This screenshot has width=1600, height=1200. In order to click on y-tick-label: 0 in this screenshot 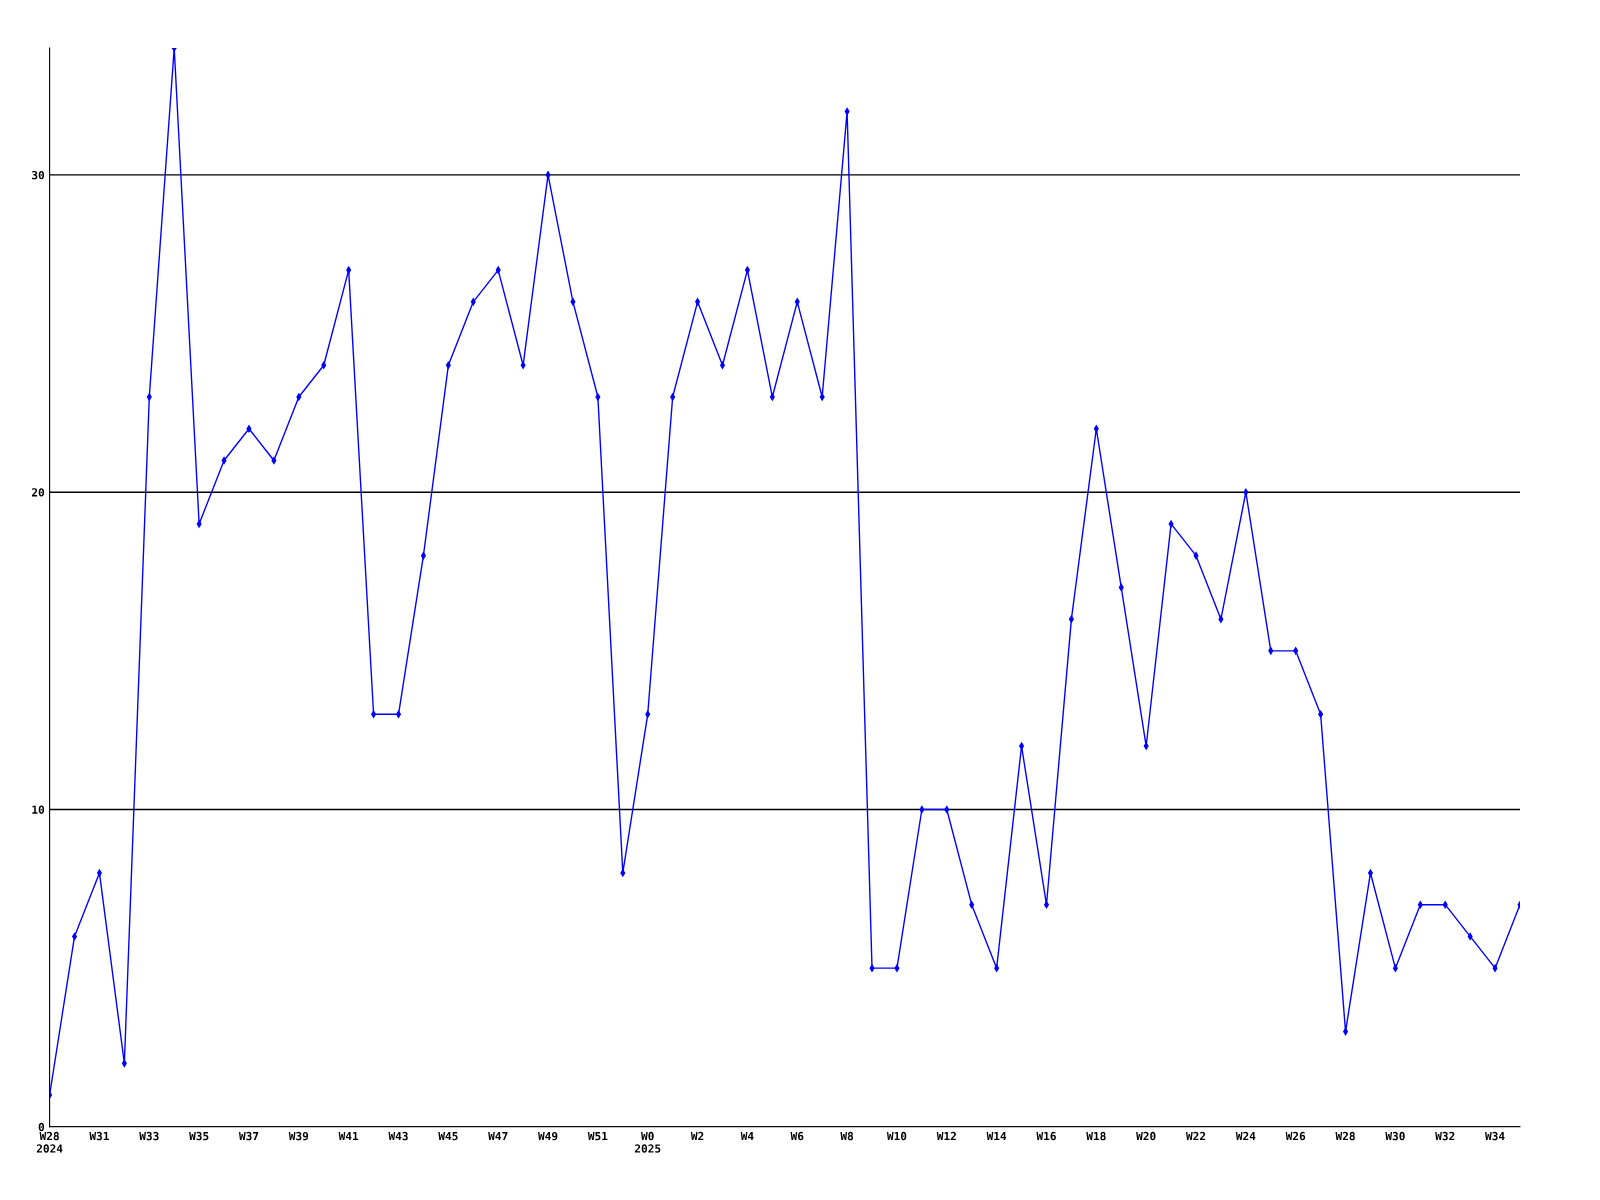, I will do `click(41, 1127)`.